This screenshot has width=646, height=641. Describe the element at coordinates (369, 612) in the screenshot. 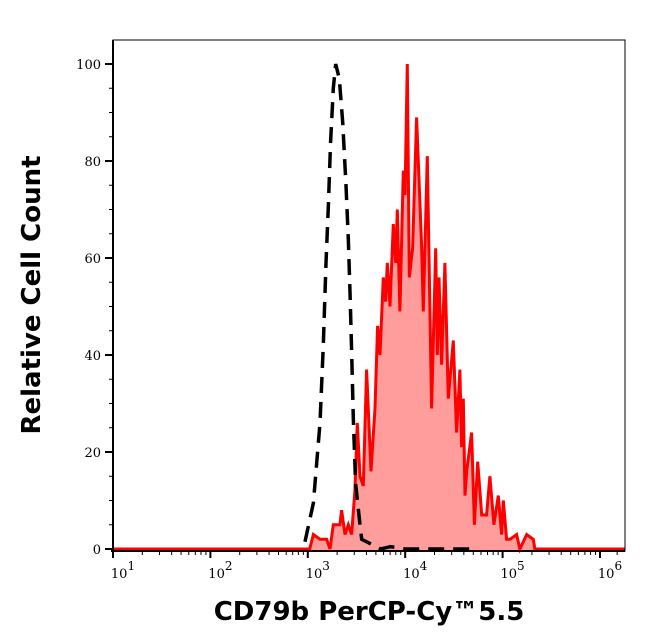

I see `x-axis-title: CD79b PerCP-Cy™5.5` at that location.